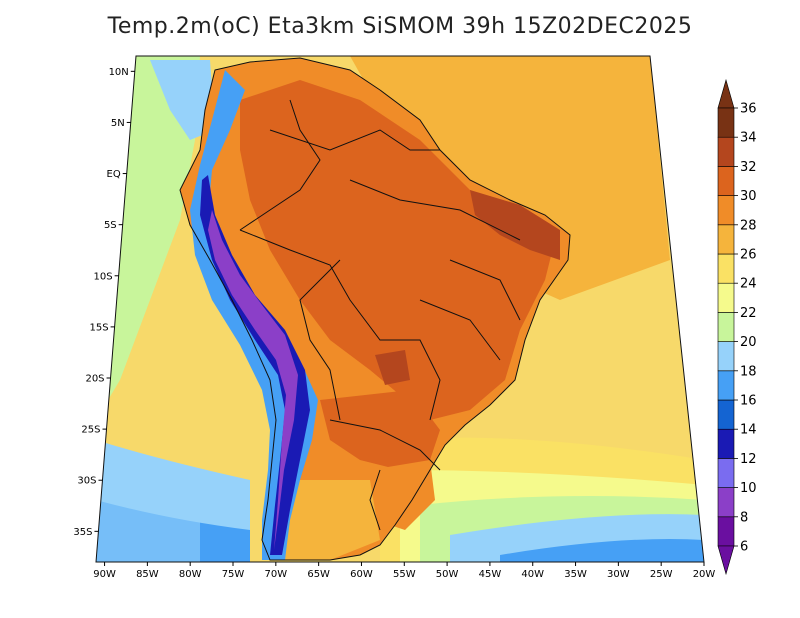 The height and width of the screenshot is (618, 800). Describe the element at coordinates (575, 574) in the screenshot. I see `lon-tick-label: 35W` at that location.